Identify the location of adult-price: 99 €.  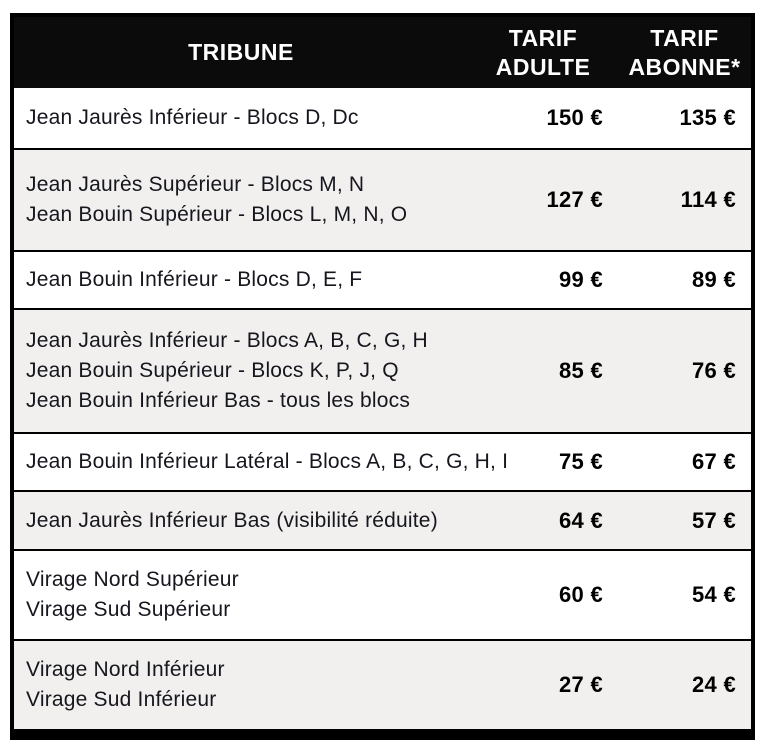
(543, 279).